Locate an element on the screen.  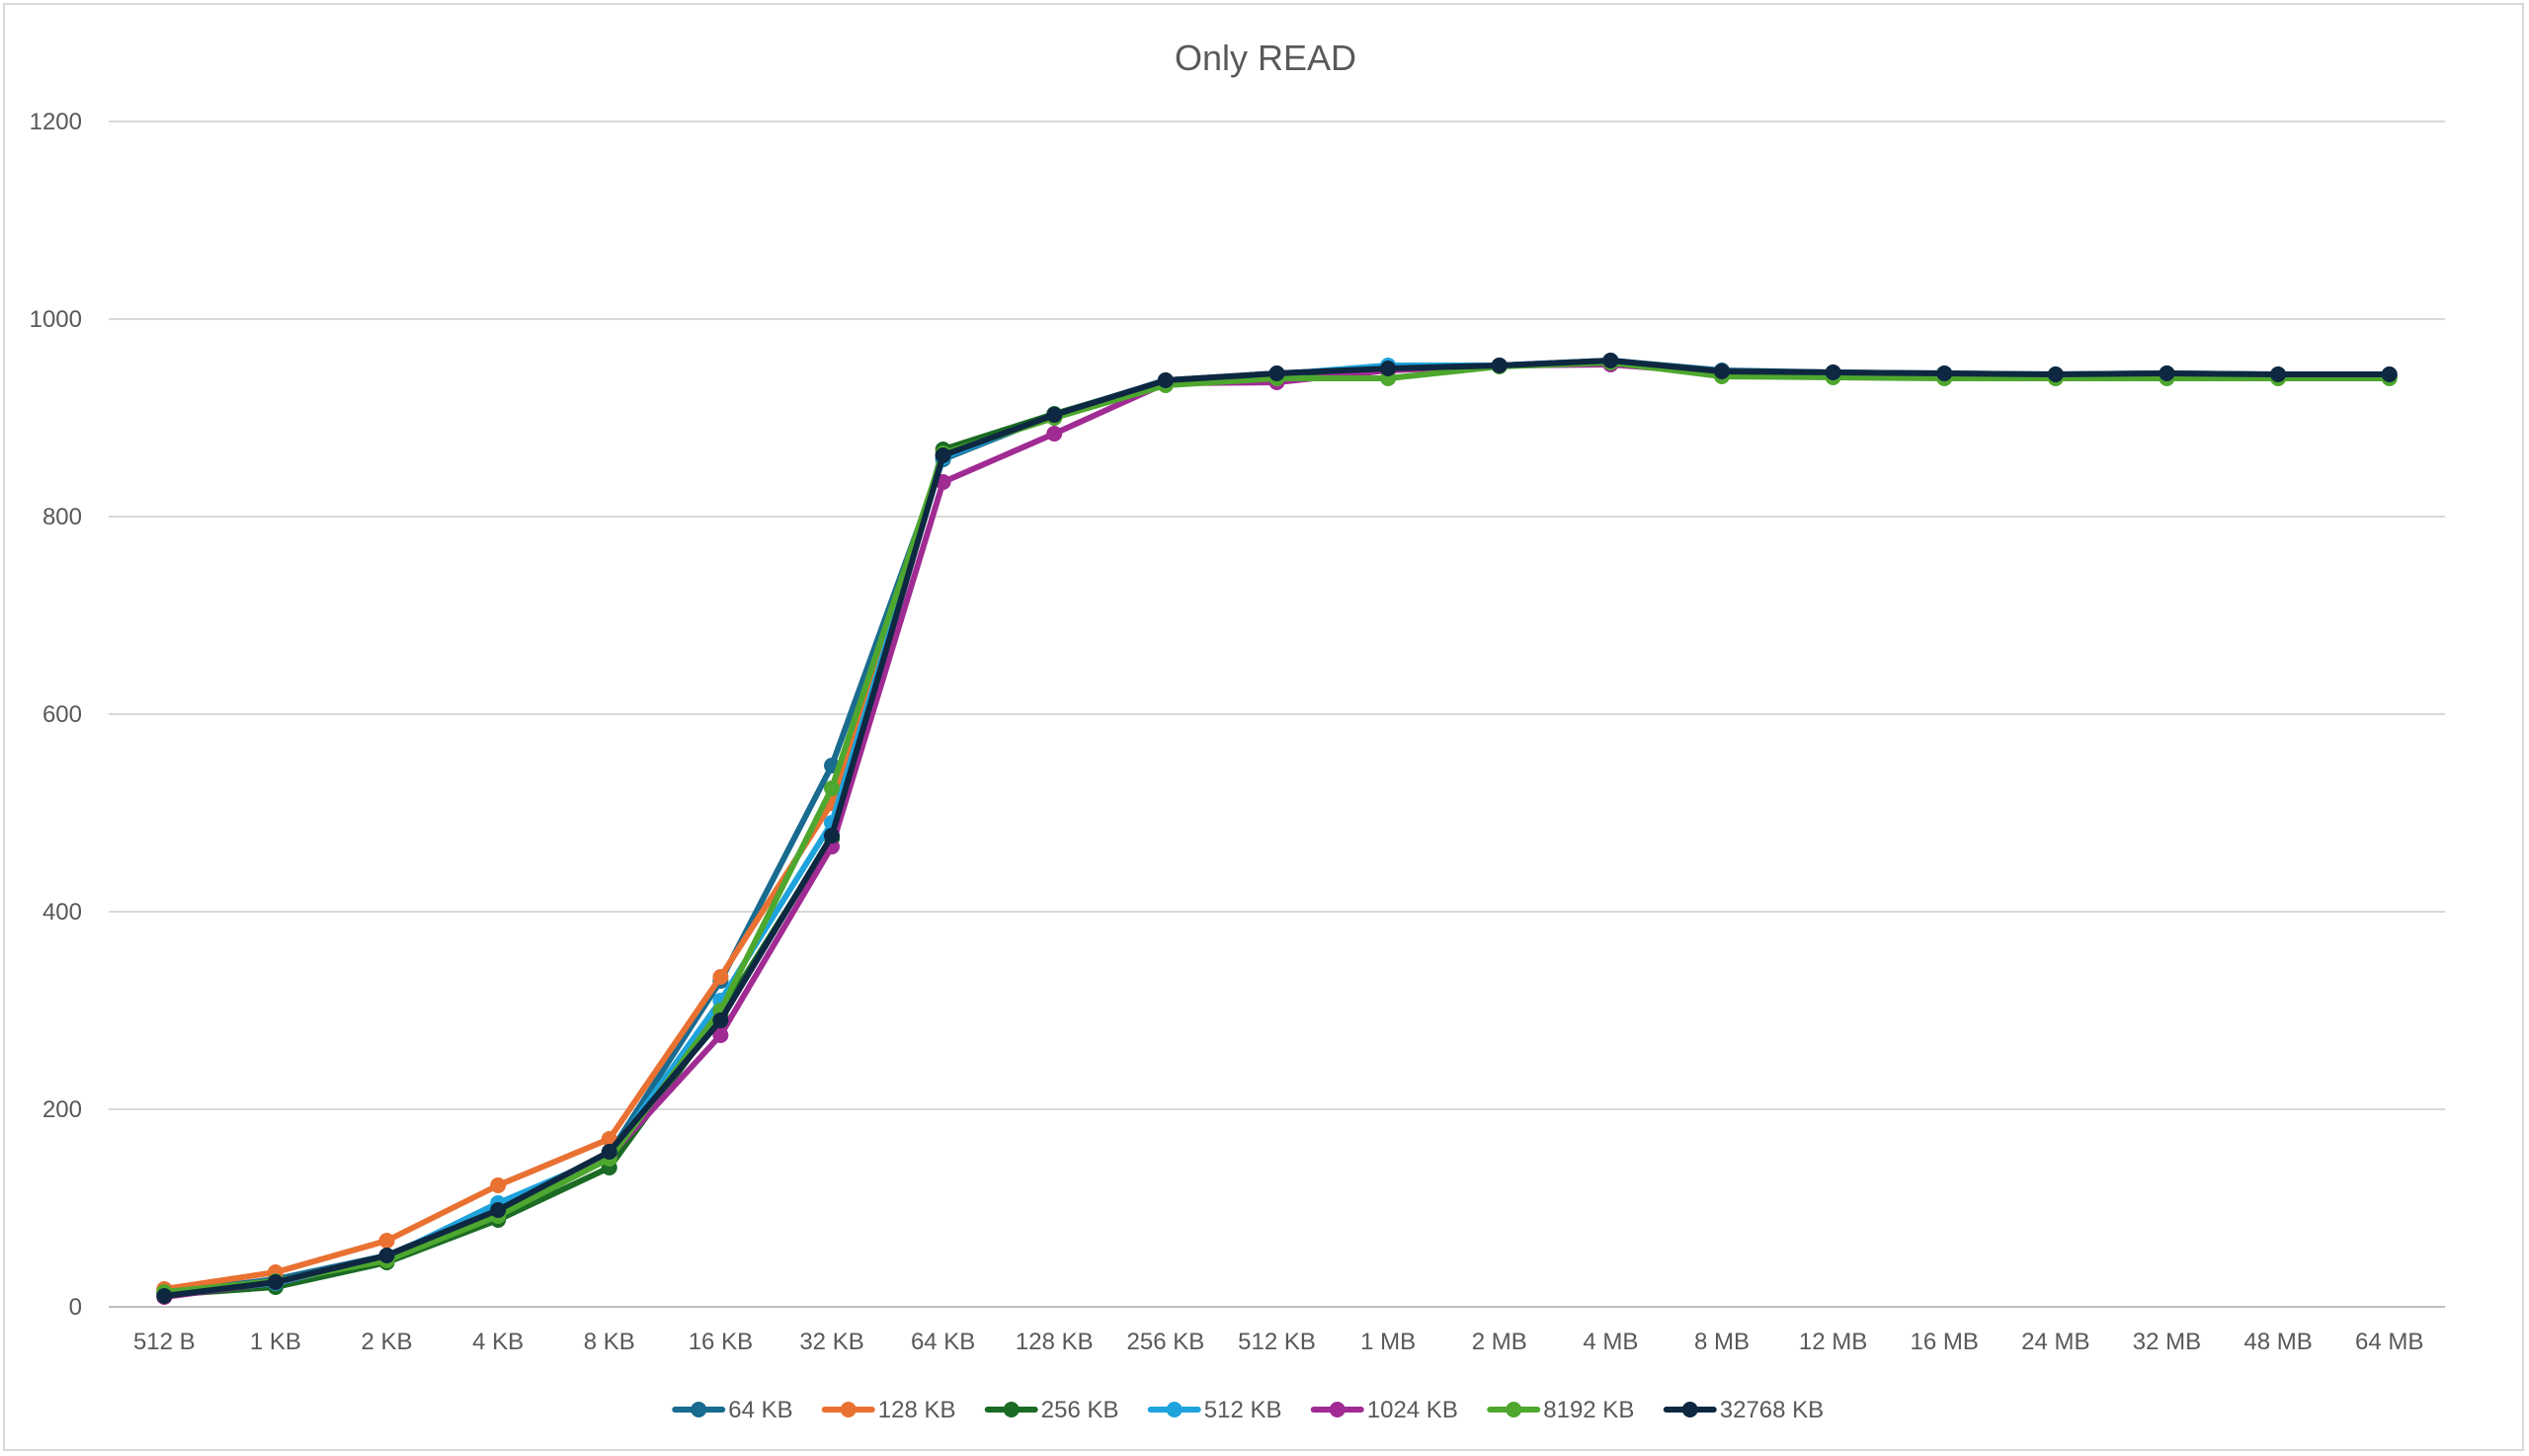
legend-label: 256 KB is located at coordinates (1080, 1410).